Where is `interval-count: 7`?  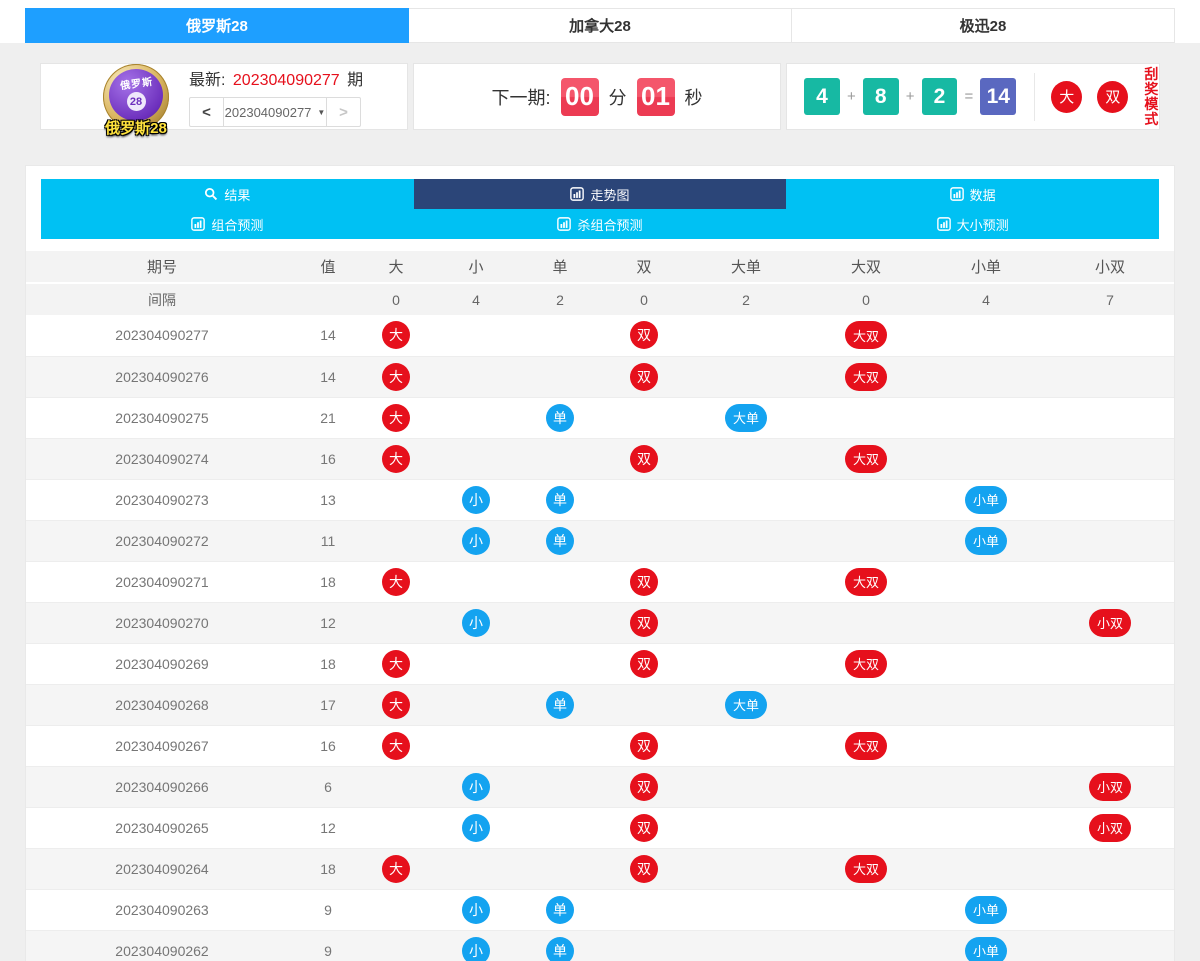 interval-count: 7 is located at coordinates (1110, 298).